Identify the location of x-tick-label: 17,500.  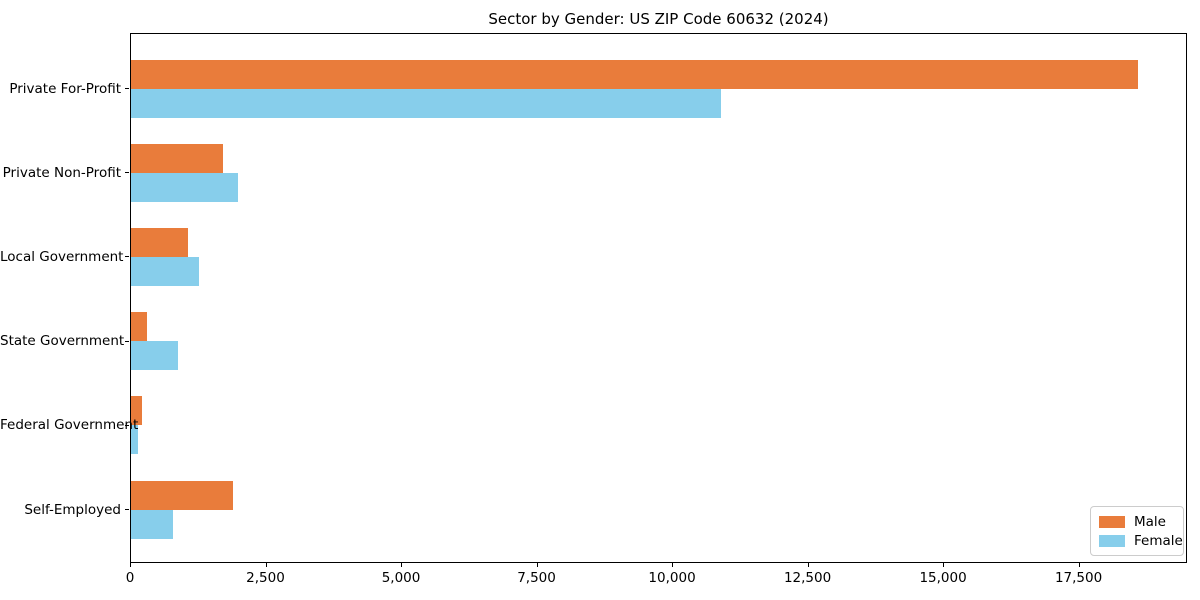
(1078, 578).